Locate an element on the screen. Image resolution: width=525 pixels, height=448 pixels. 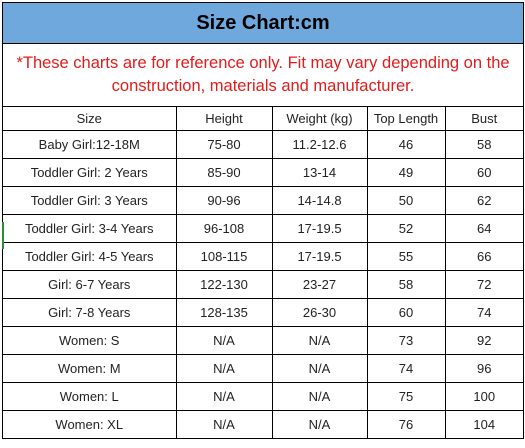
table-row: Women: S N/A N/A 73 92 is located at coordinates (263, 340).